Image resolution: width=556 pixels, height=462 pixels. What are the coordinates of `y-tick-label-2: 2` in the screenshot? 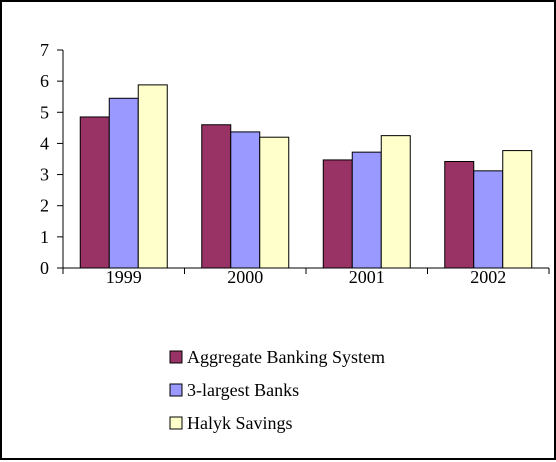 It's located at (44, 206).